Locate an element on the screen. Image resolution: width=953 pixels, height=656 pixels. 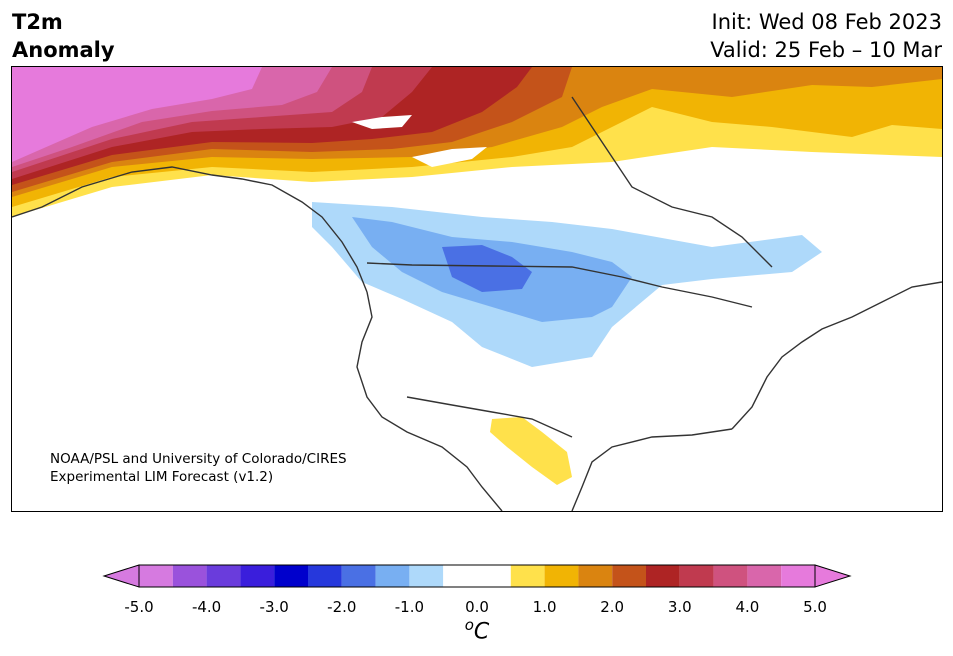
colorbar-tick-label: -1.0 is located at coordinates (409, 607).